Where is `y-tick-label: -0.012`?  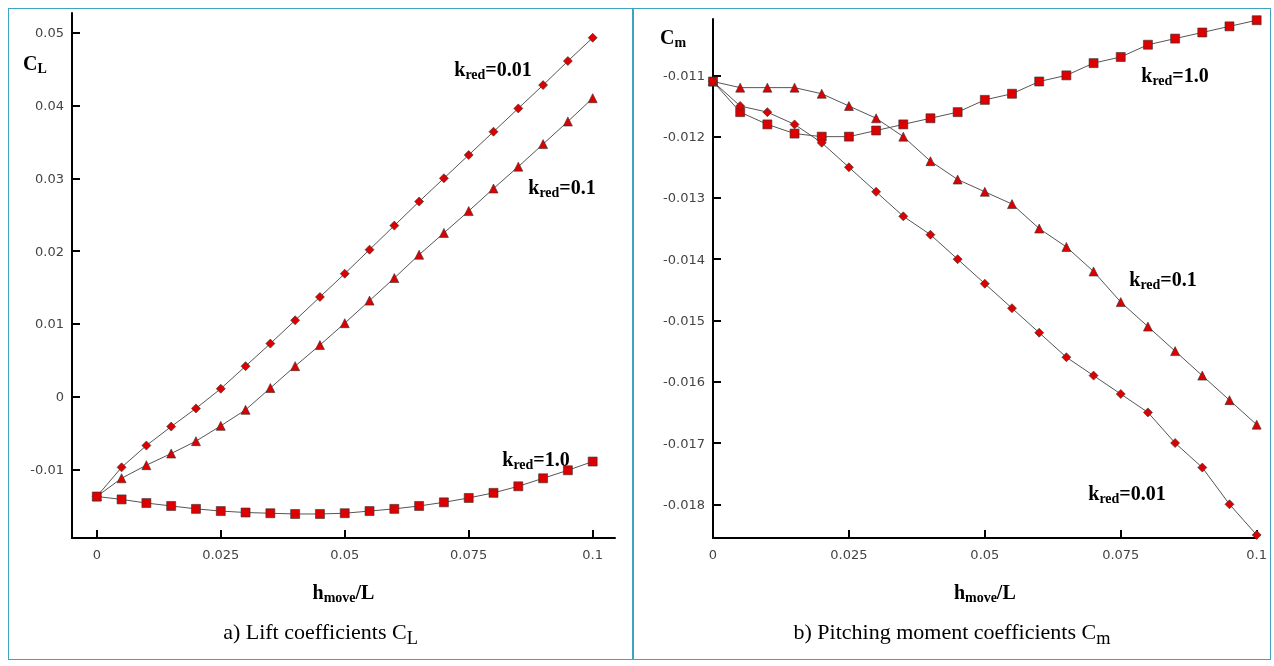
y-tick-label: -0.012 is located at coordinates (684, 137).